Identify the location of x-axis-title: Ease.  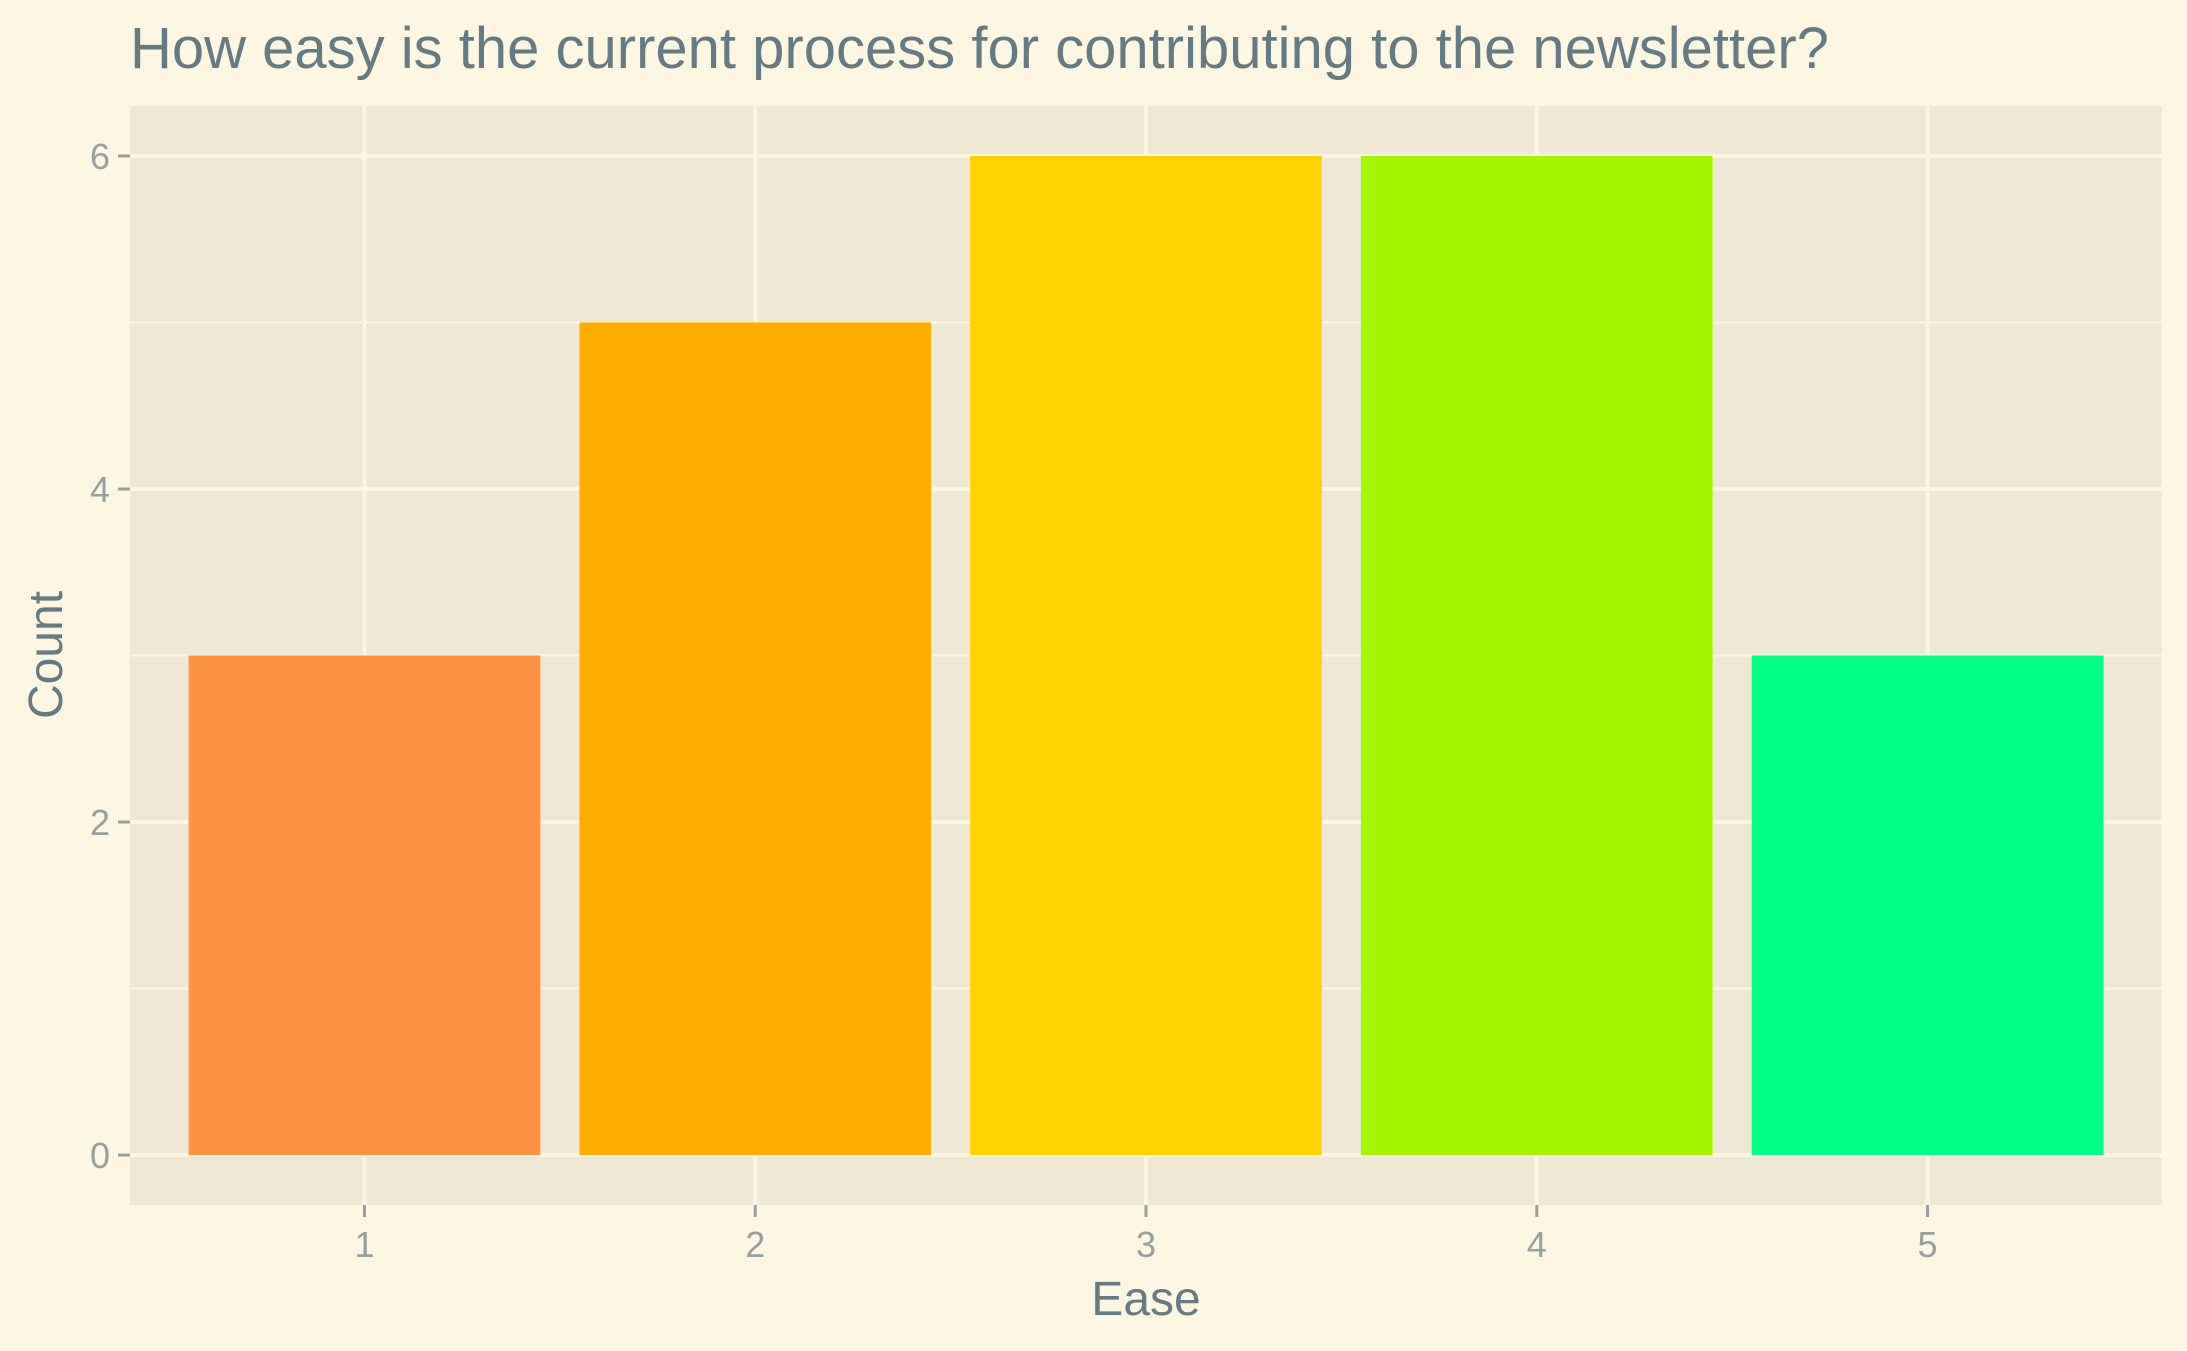
(1145, 1299).